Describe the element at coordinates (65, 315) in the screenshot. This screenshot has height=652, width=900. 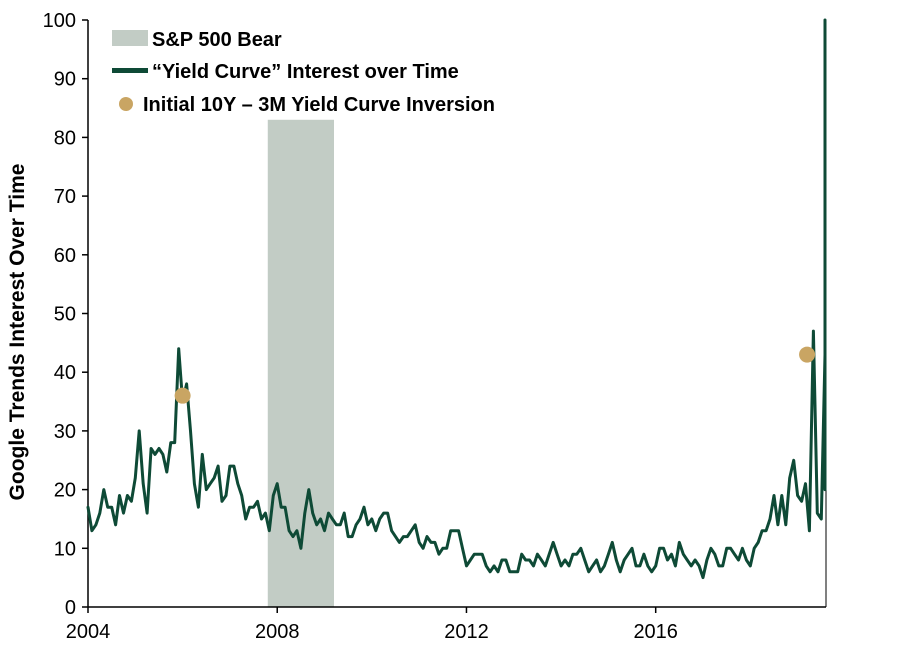
I see `y-tick-label: 50` at that location.